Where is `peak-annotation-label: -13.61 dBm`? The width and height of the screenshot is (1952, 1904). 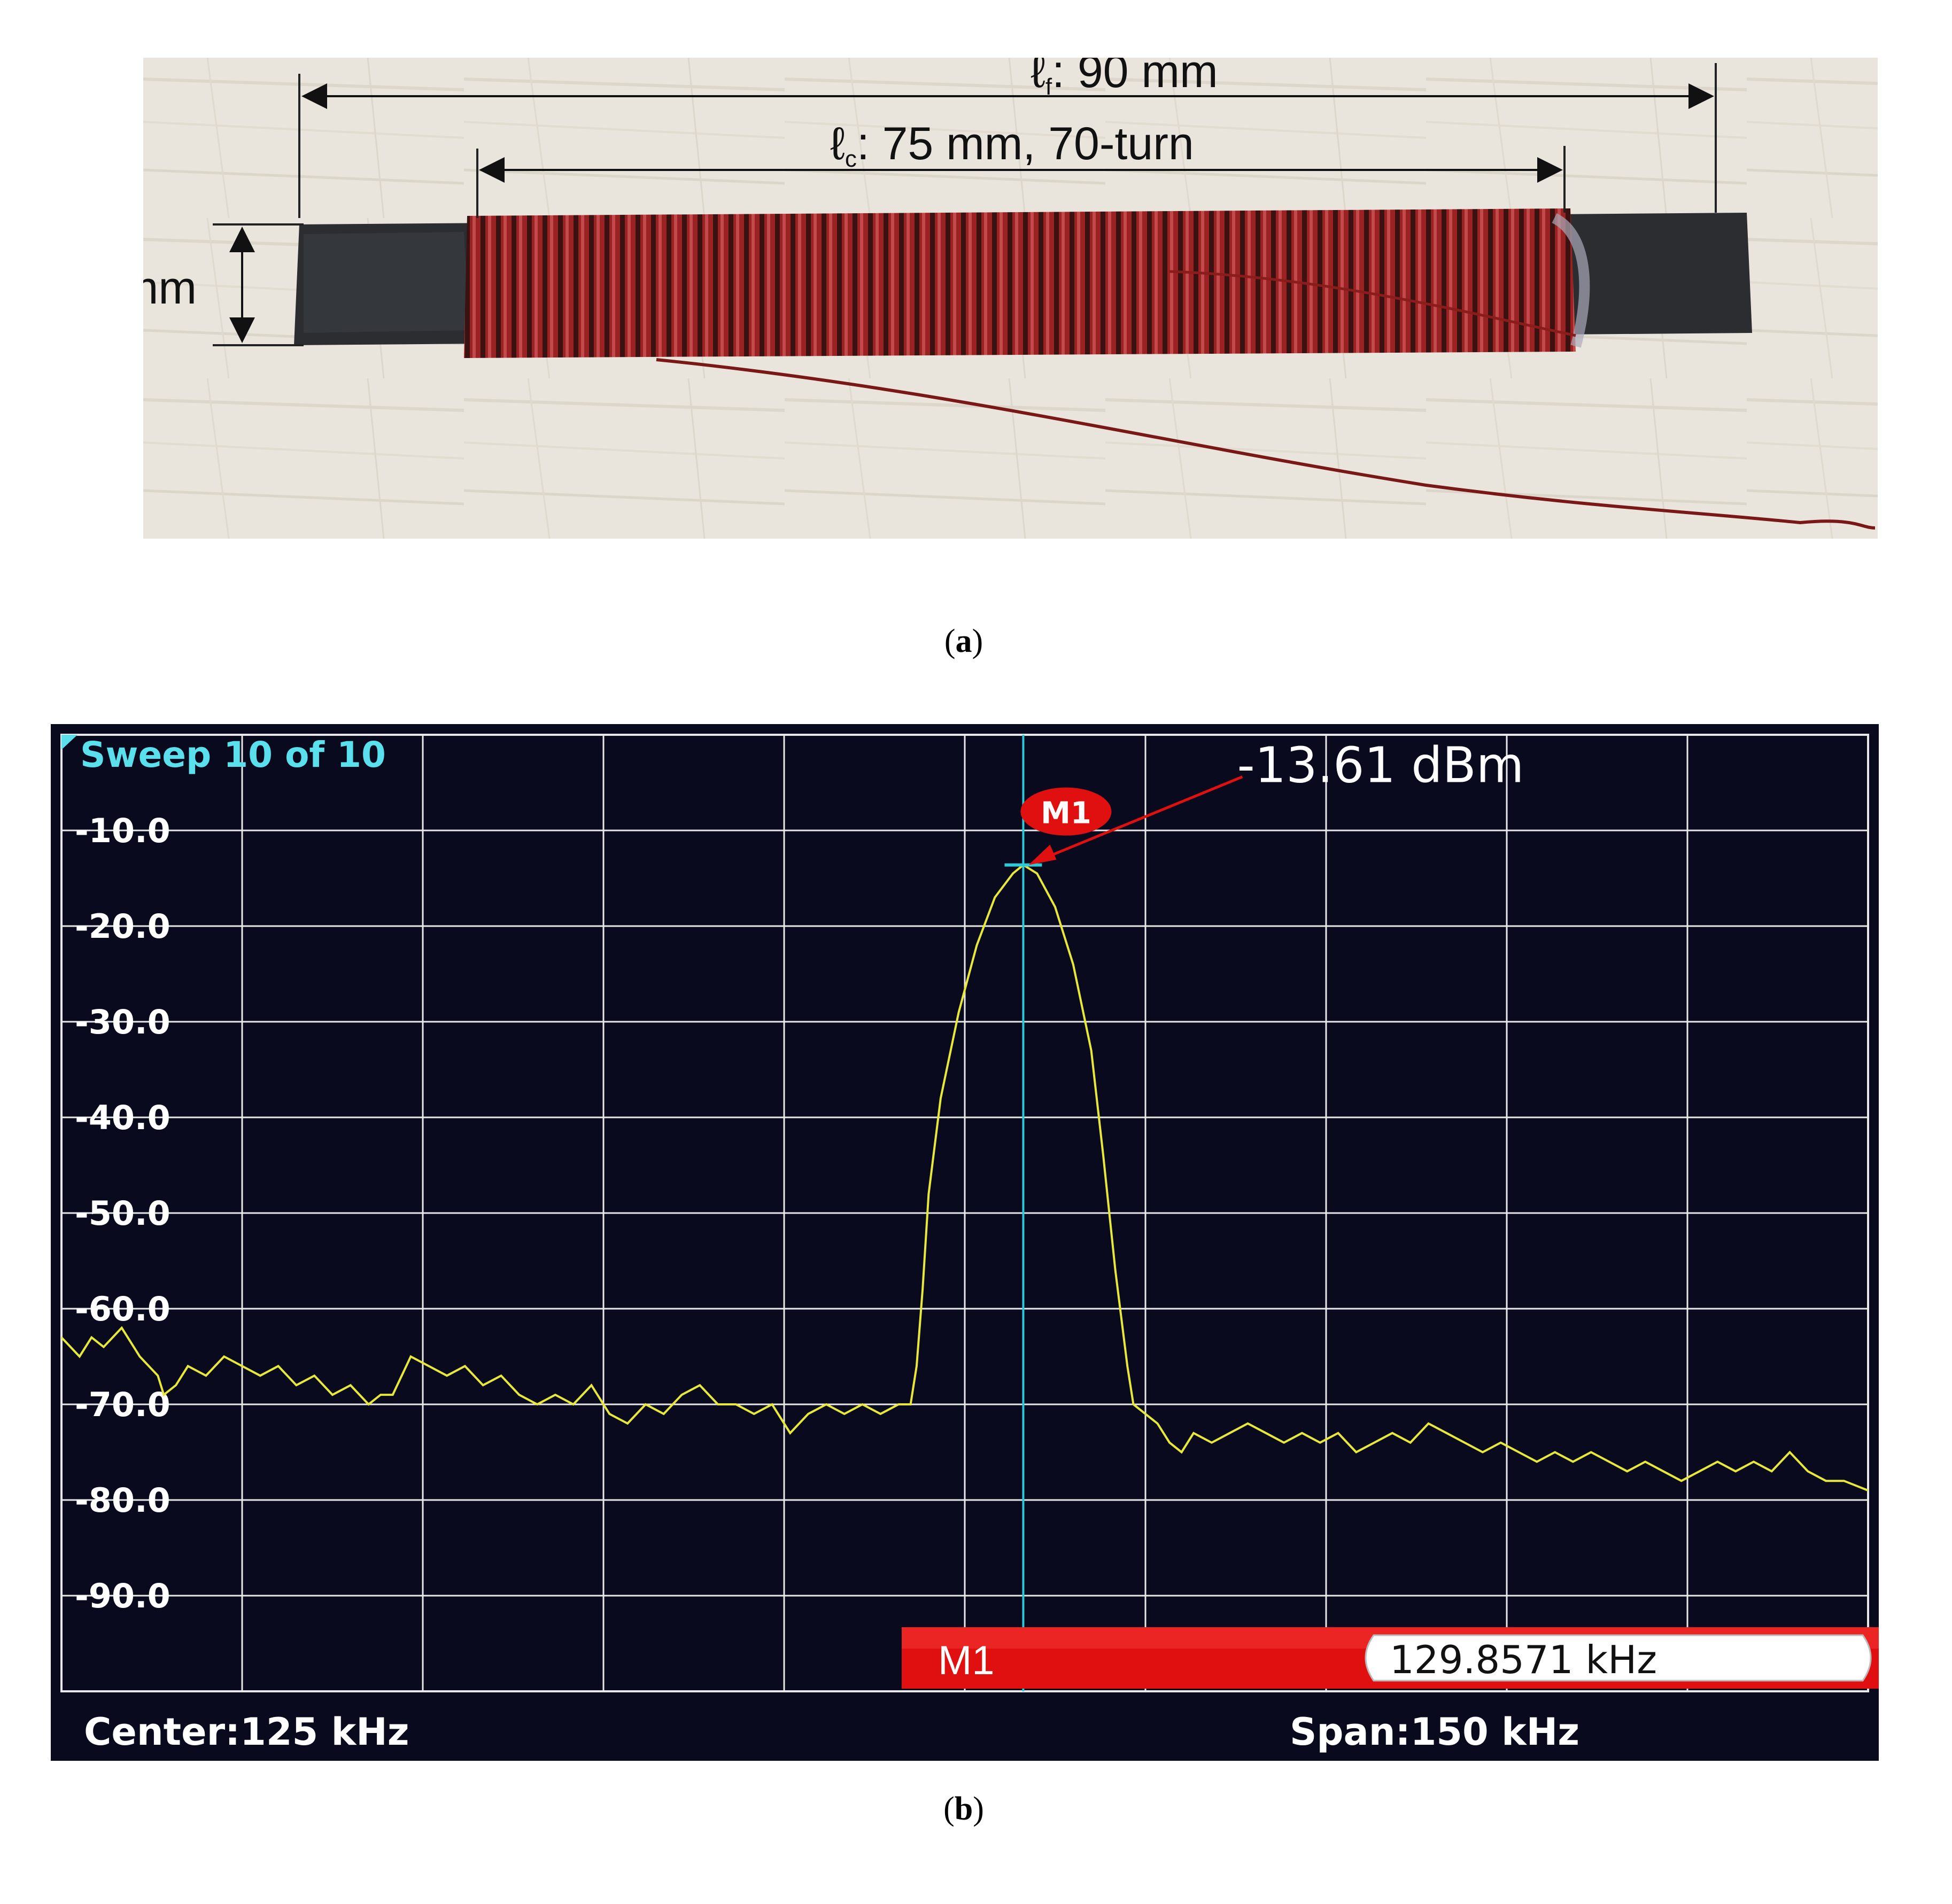 peak-annotation-label: -13.61 dBm is located at coordinates (1380, 765).